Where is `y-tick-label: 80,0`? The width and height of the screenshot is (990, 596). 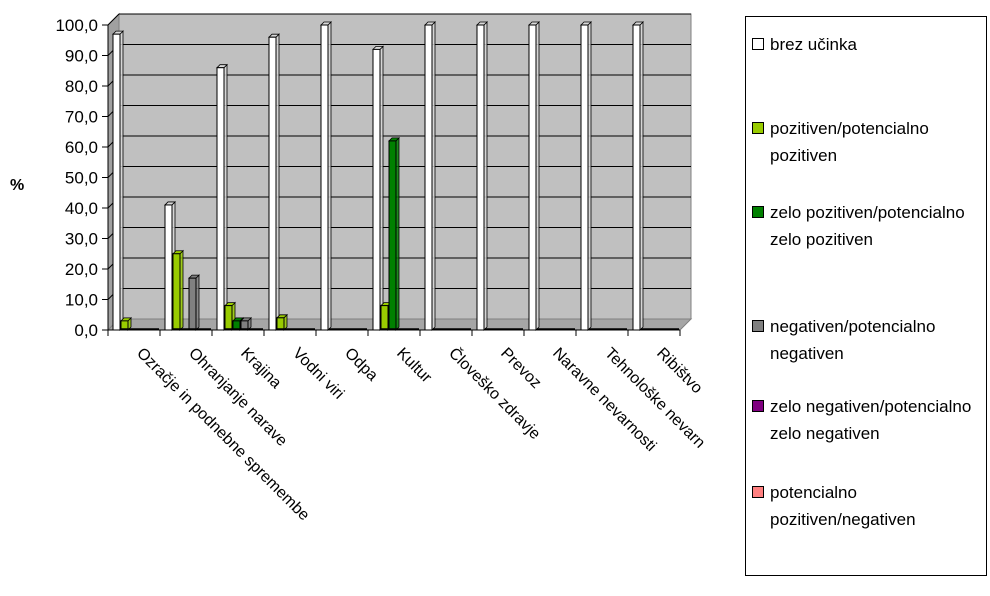
y-tick-label: 80,0 is located at coordinates (81, 86).